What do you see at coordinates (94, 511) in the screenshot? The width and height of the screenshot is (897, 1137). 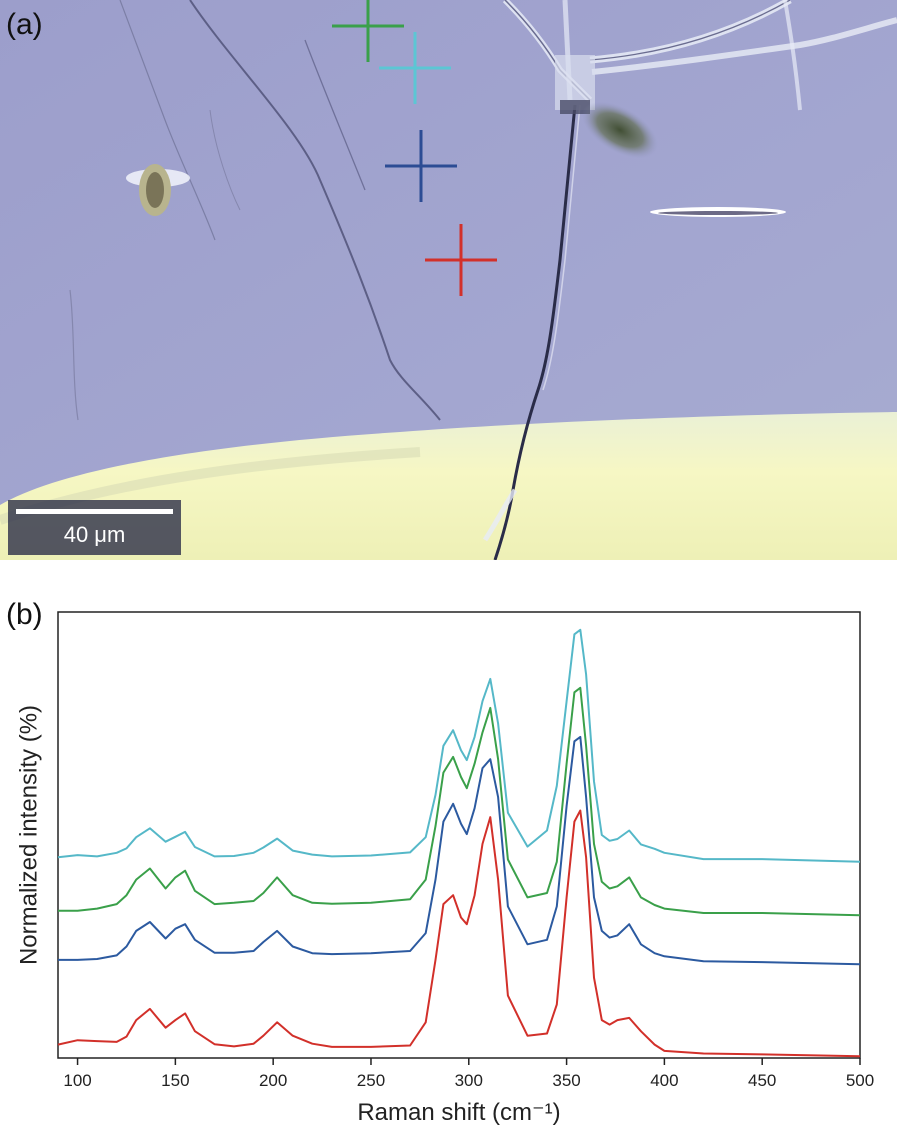 I see `scale-bar-line` at bounding box center [94, 511].